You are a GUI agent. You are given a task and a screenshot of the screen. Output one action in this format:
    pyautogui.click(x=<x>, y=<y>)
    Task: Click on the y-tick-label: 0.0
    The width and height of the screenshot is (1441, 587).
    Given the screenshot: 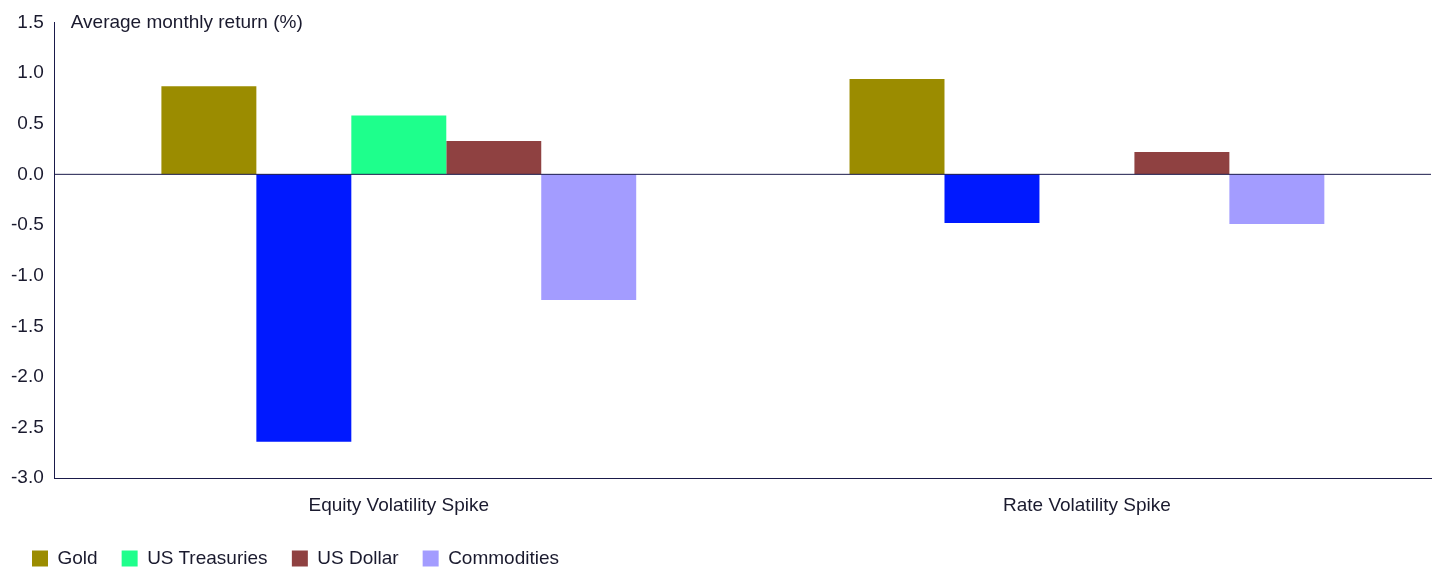 What is the action you would take?
    pyautogui.click(x=30, y=173)
    